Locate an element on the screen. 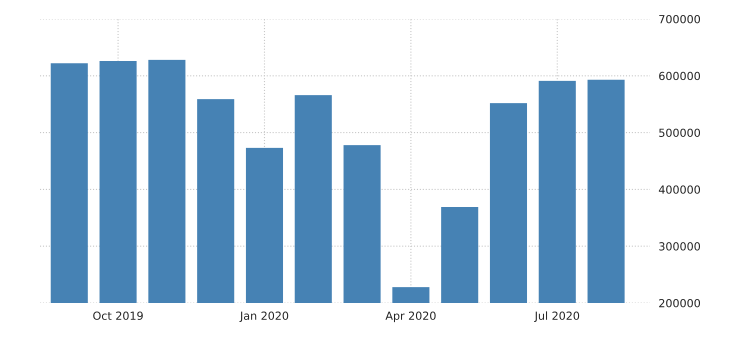  x-tick-label: Oct 2019 is located at coordinates (118, 316).